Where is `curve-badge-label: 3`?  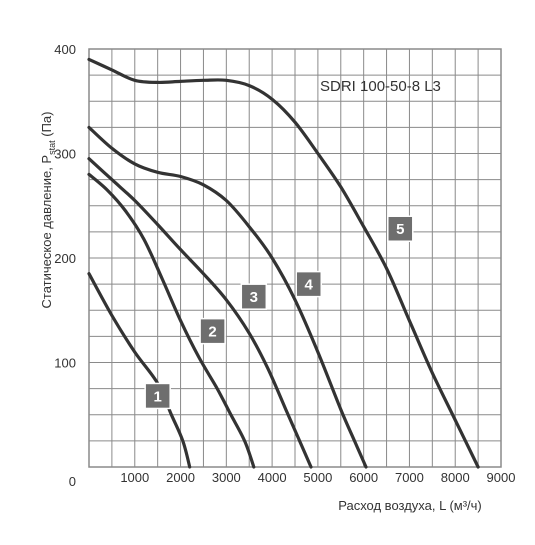
curve-badge-label: 3 is located at coordinates (254, 297).